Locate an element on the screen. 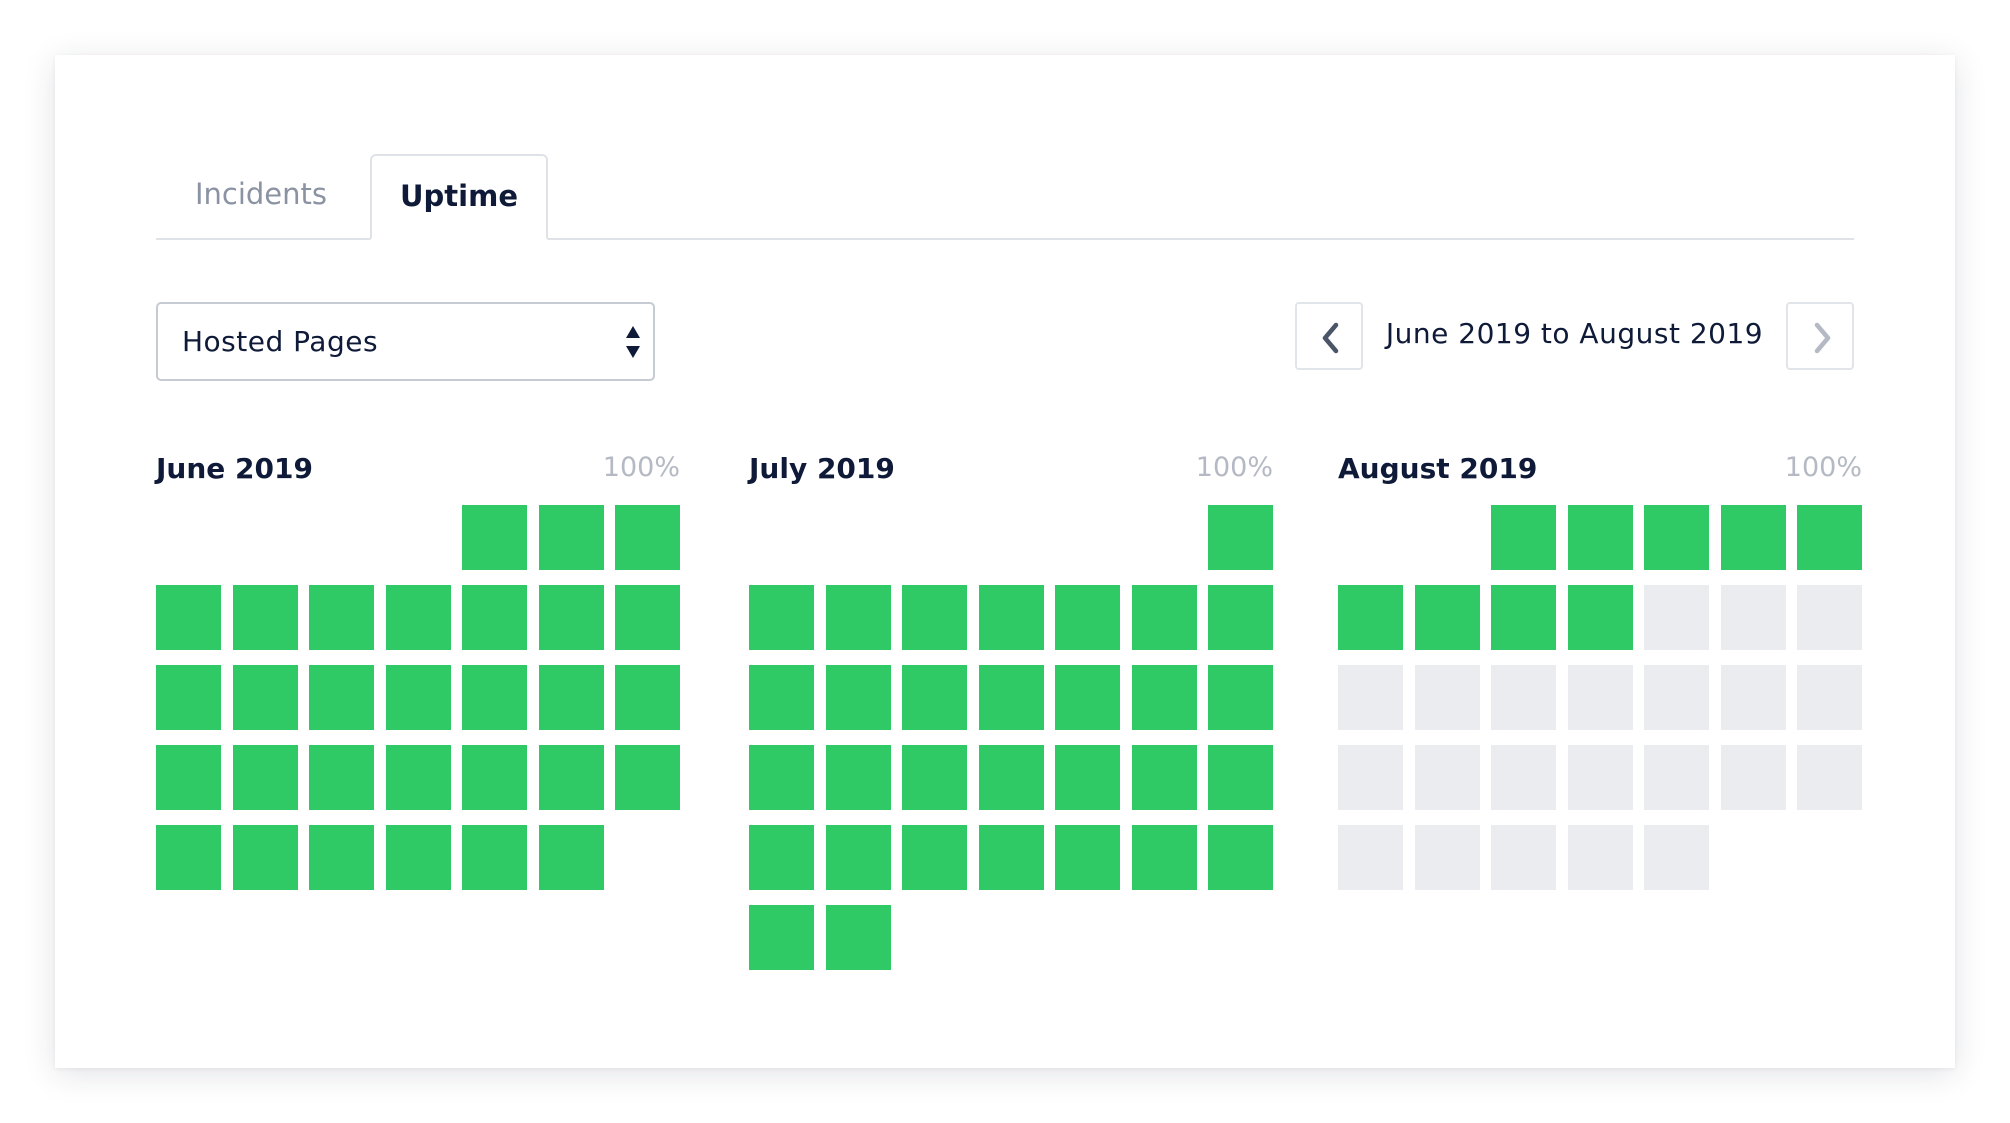 This screenshot has width=2010, height=1123. previous-range-button is located at coordinates (1329, 336).